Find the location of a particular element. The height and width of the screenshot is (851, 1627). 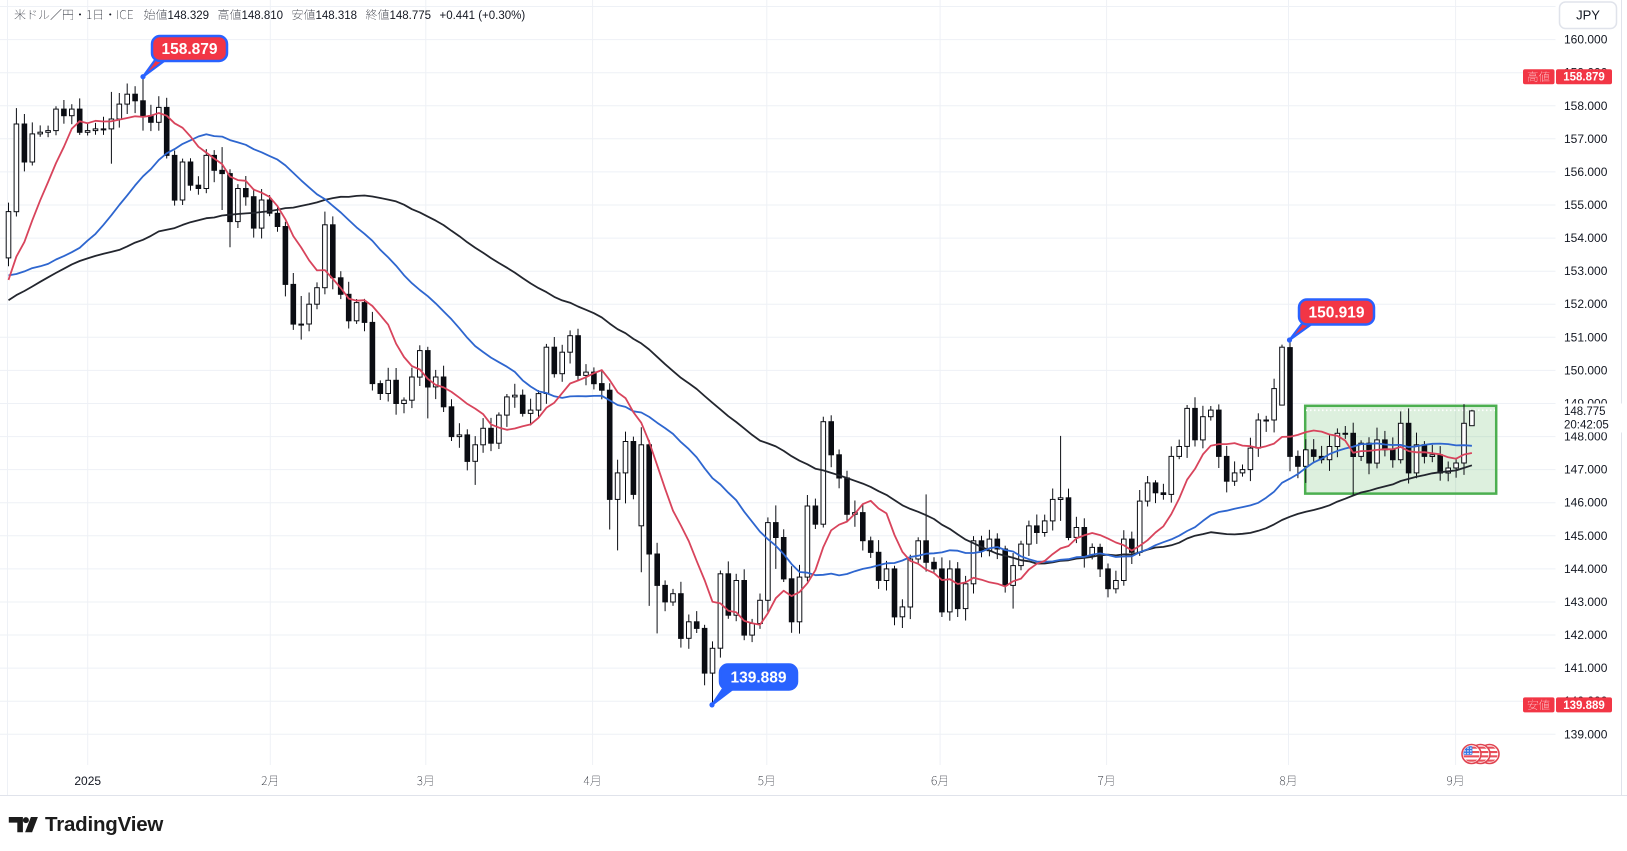

svg-text: 153.000 is located at coordinates (1586, 271).